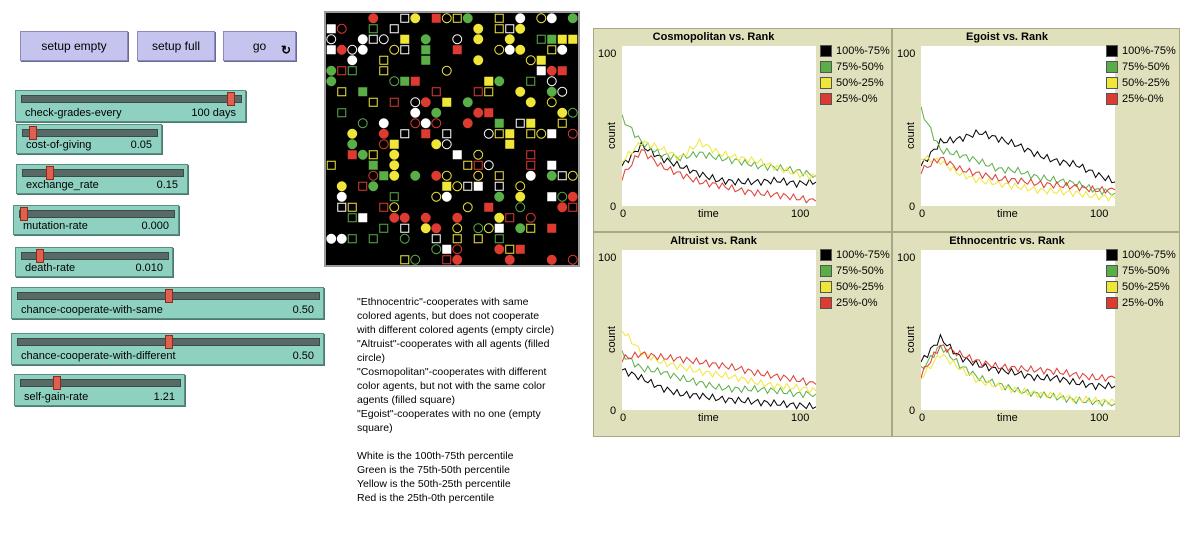 This screenshot has width=1195, height=550. What do you see at coordinates (96, 220) in the screenshot?
I see `mutation-rate-slider: mutation-rate 0.000` at bounding box center [96, 220].